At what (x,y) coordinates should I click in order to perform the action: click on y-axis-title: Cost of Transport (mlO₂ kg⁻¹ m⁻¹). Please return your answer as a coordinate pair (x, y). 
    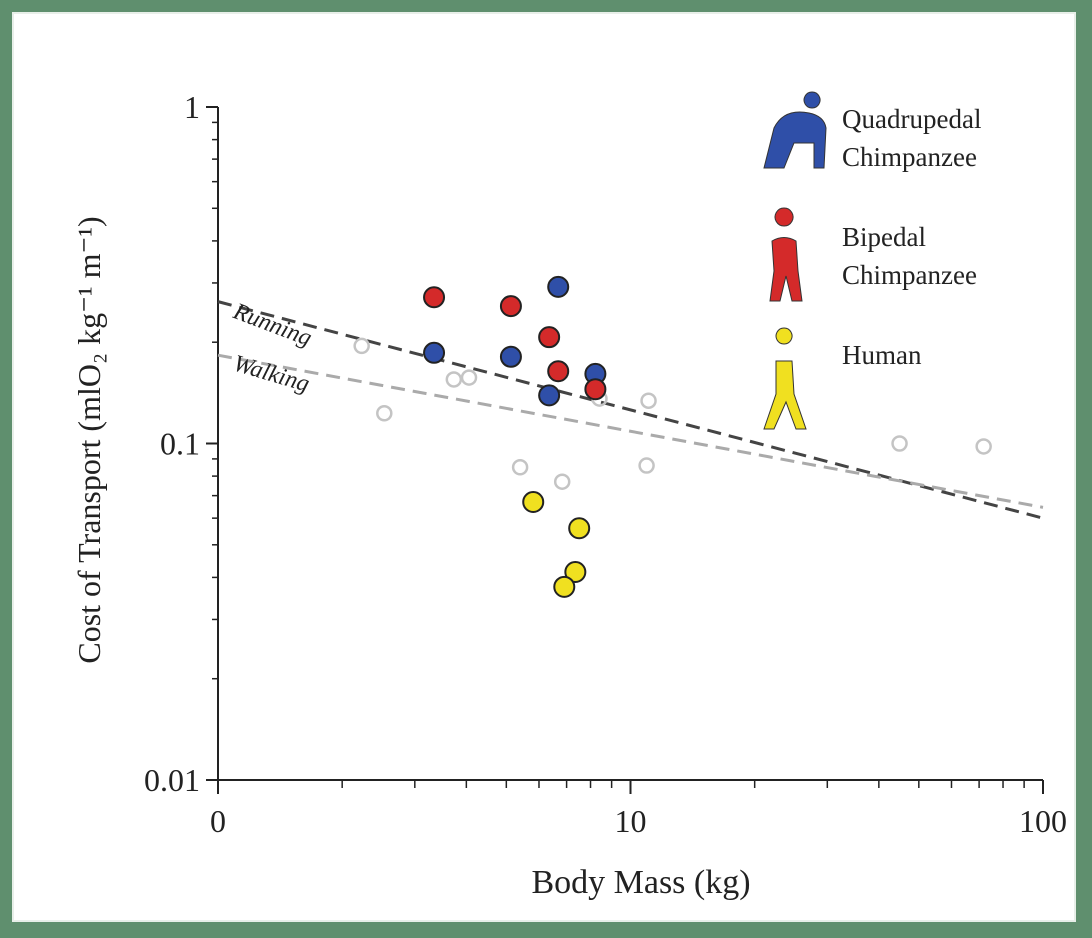
    Looking at the image, I should click on (89, 439).